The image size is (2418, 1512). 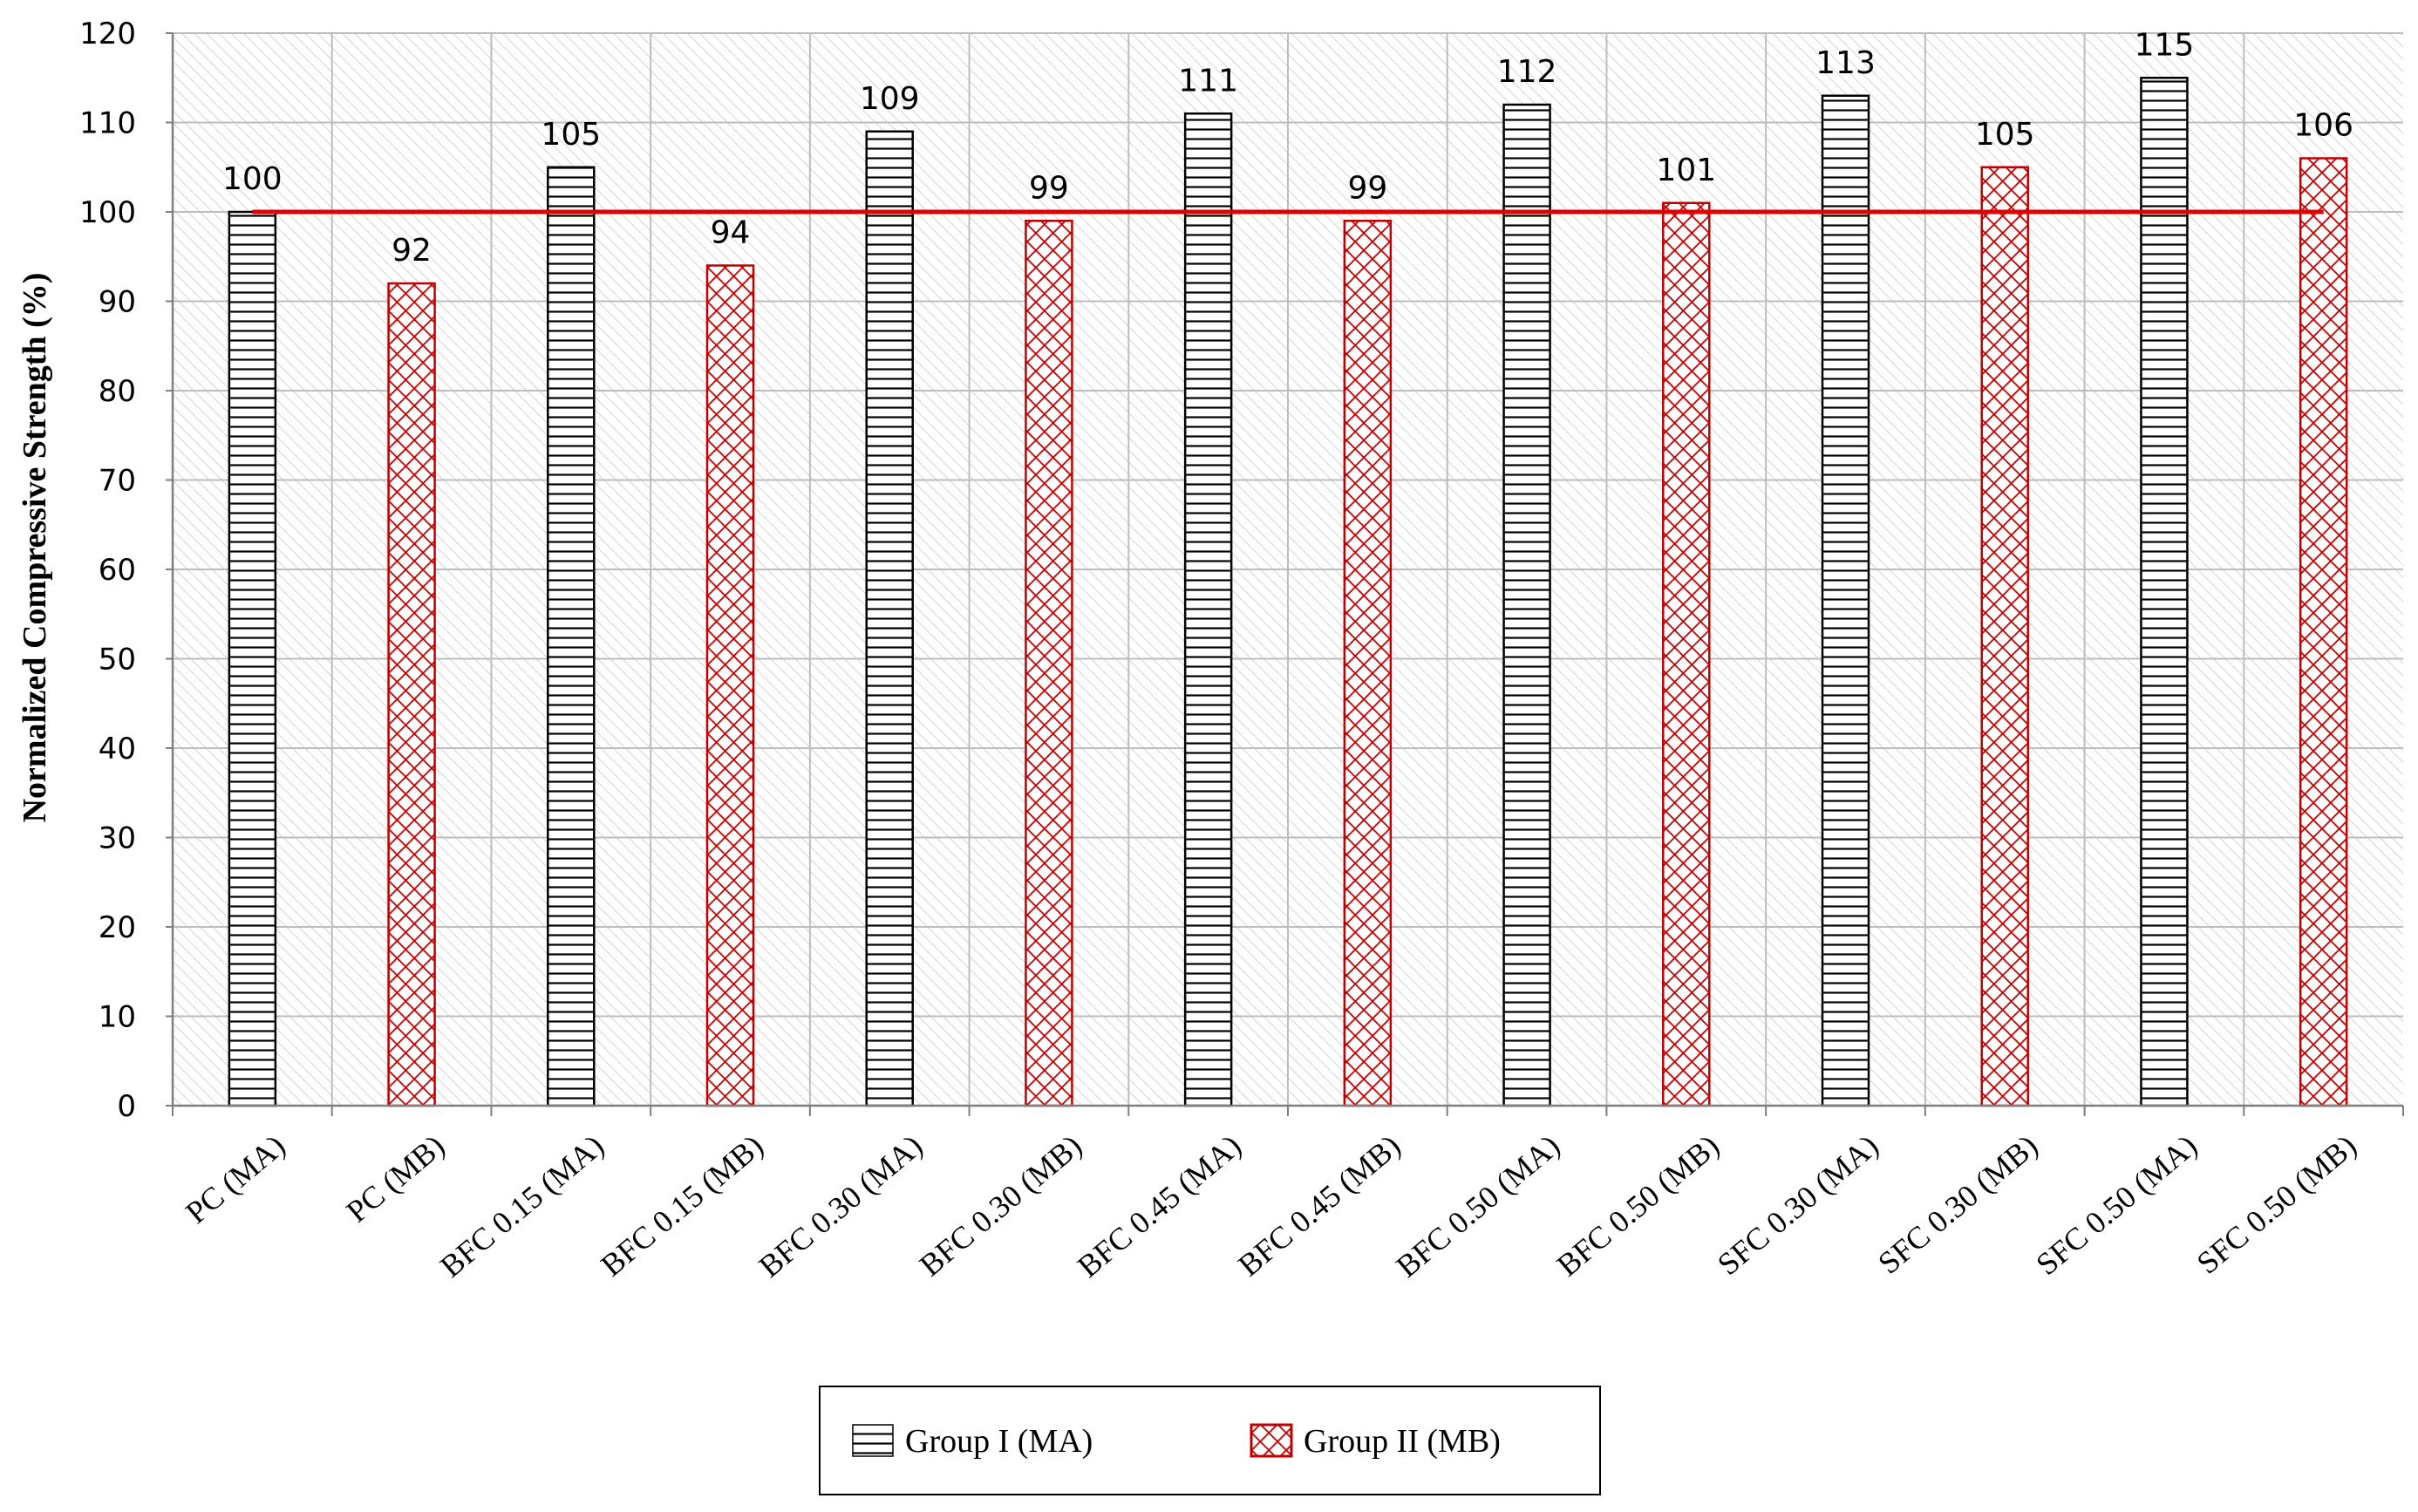 What do you see at coordinates (118, 570) in the screenshot?
I see `y-tick-label: 60` at bounding box center [118, 570].